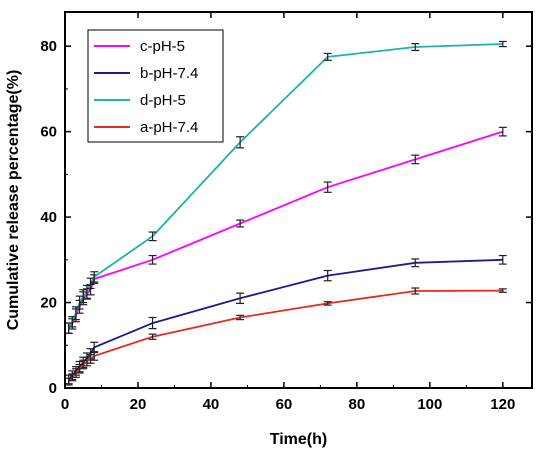  I want to click on legend-box, so click(155, 86).